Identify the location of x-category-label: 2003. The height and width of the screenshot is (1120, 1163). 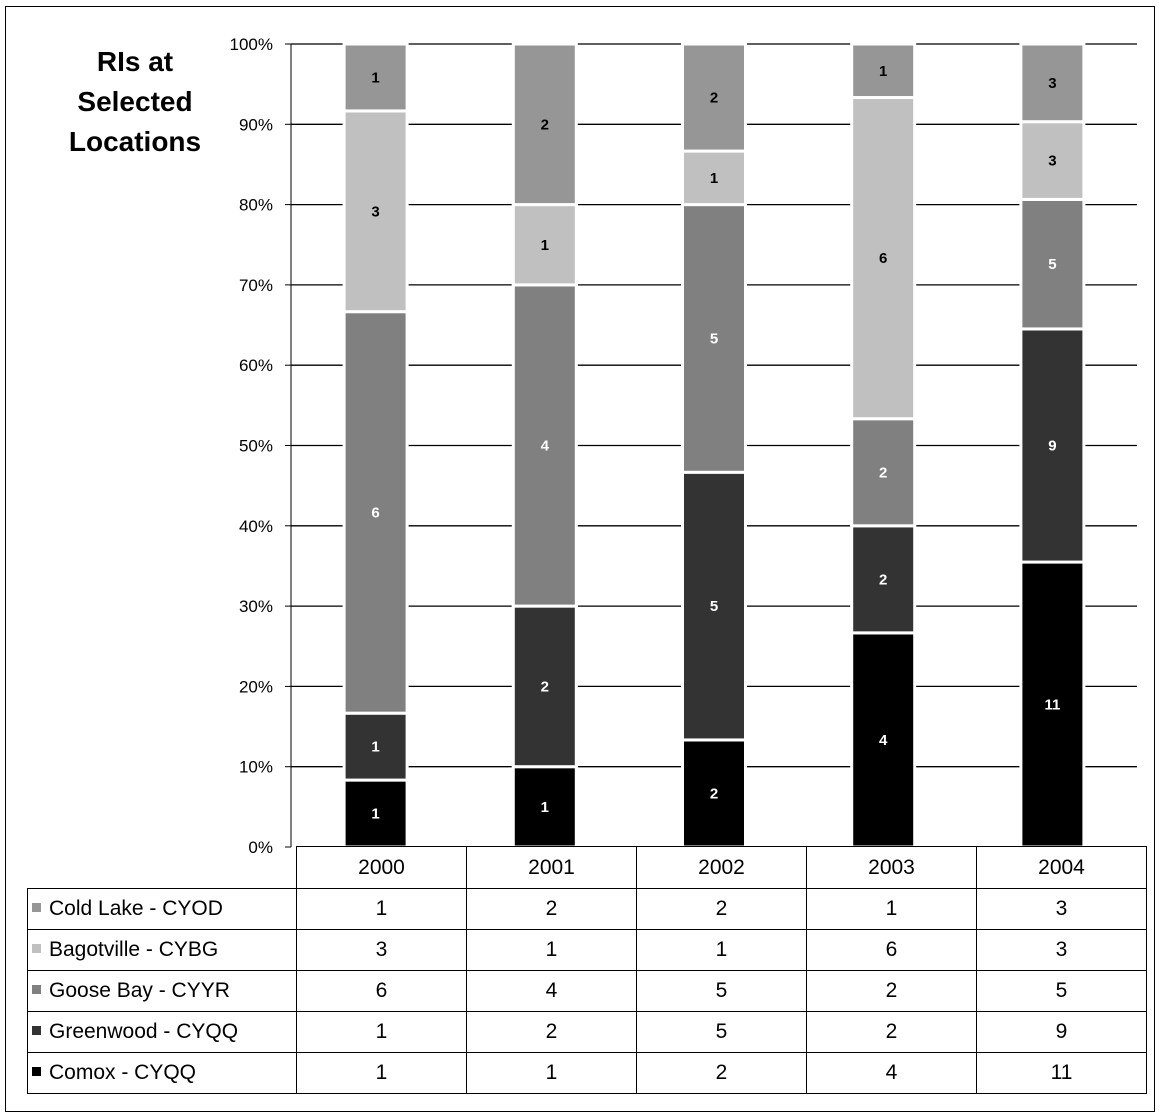
(891, 867).